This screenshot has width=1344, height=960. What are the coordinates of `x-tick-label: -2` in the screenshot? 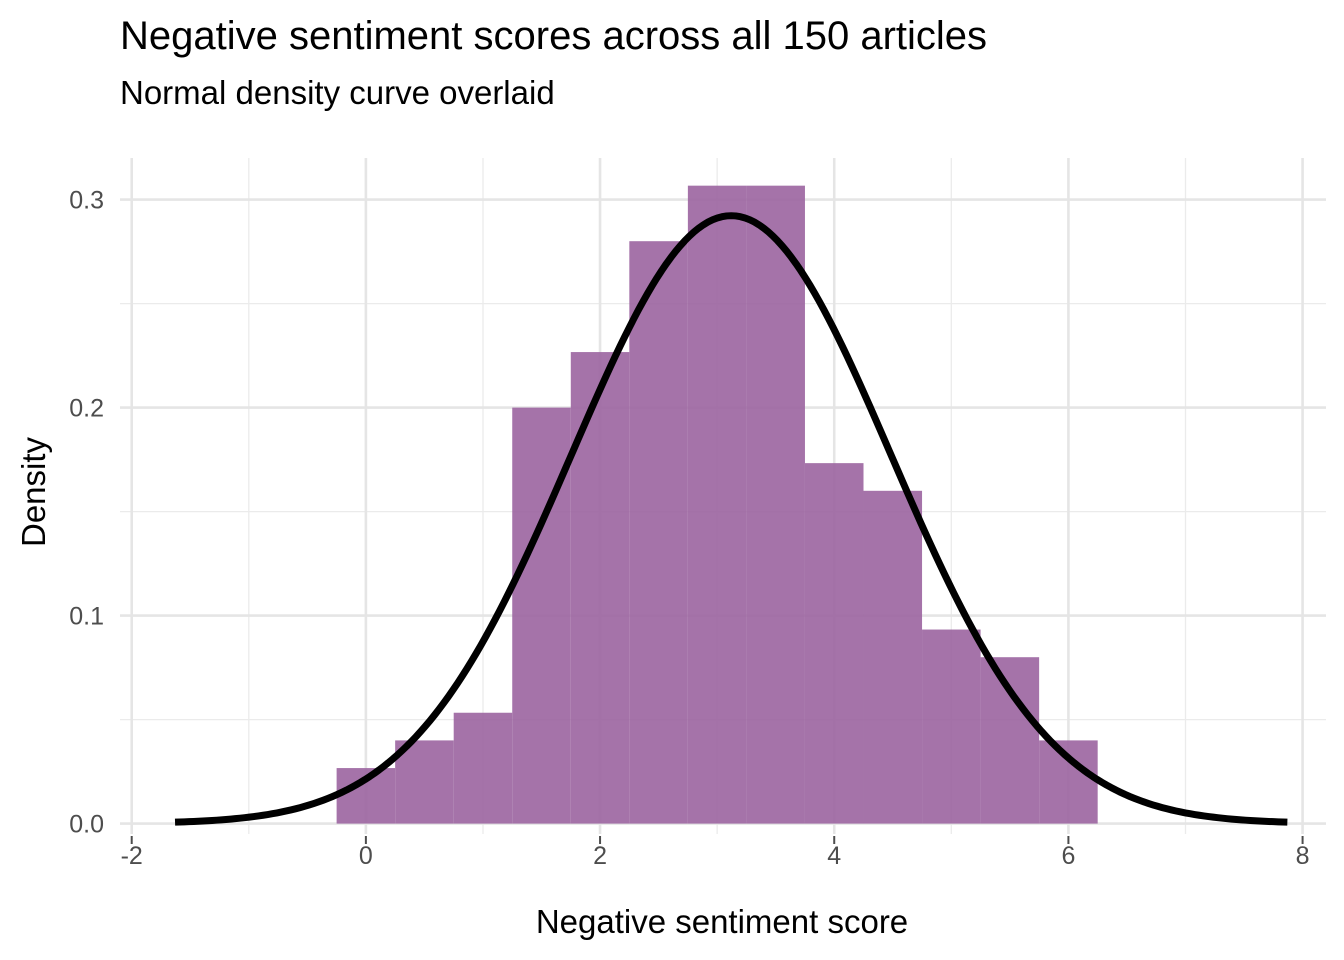 It's located at (132, 856).